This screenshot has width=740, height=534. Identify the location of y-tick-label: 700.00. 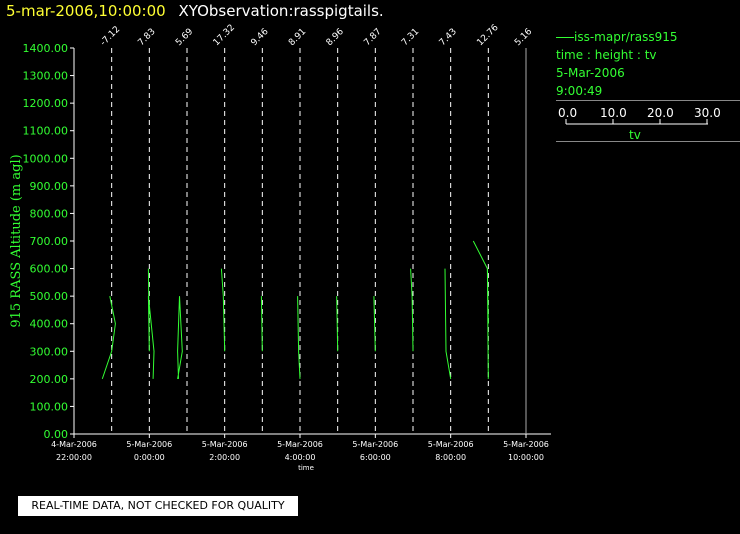
(49, 241).